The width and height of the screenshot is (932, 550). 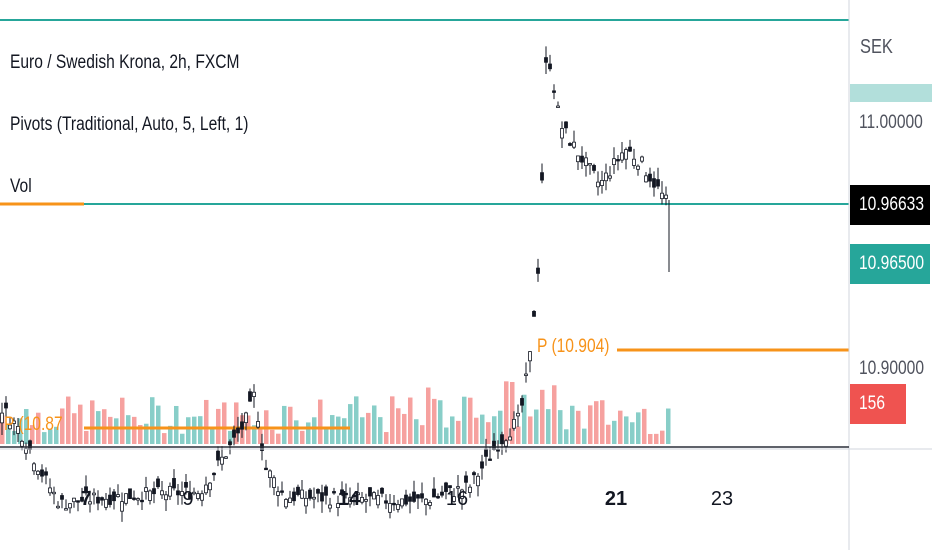 What do you see at coordinates (876, 47) in the screenshot?
I see `currency-label: SEK` at bounding box center [876, 47].